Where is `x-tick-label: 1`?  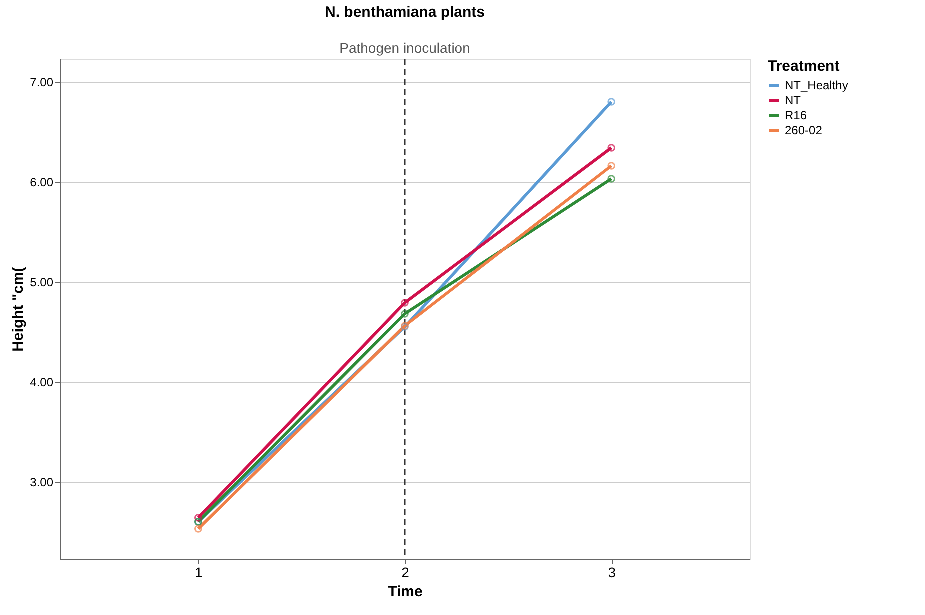 x-tick-label: 1 is located at coordinates (199, 572).